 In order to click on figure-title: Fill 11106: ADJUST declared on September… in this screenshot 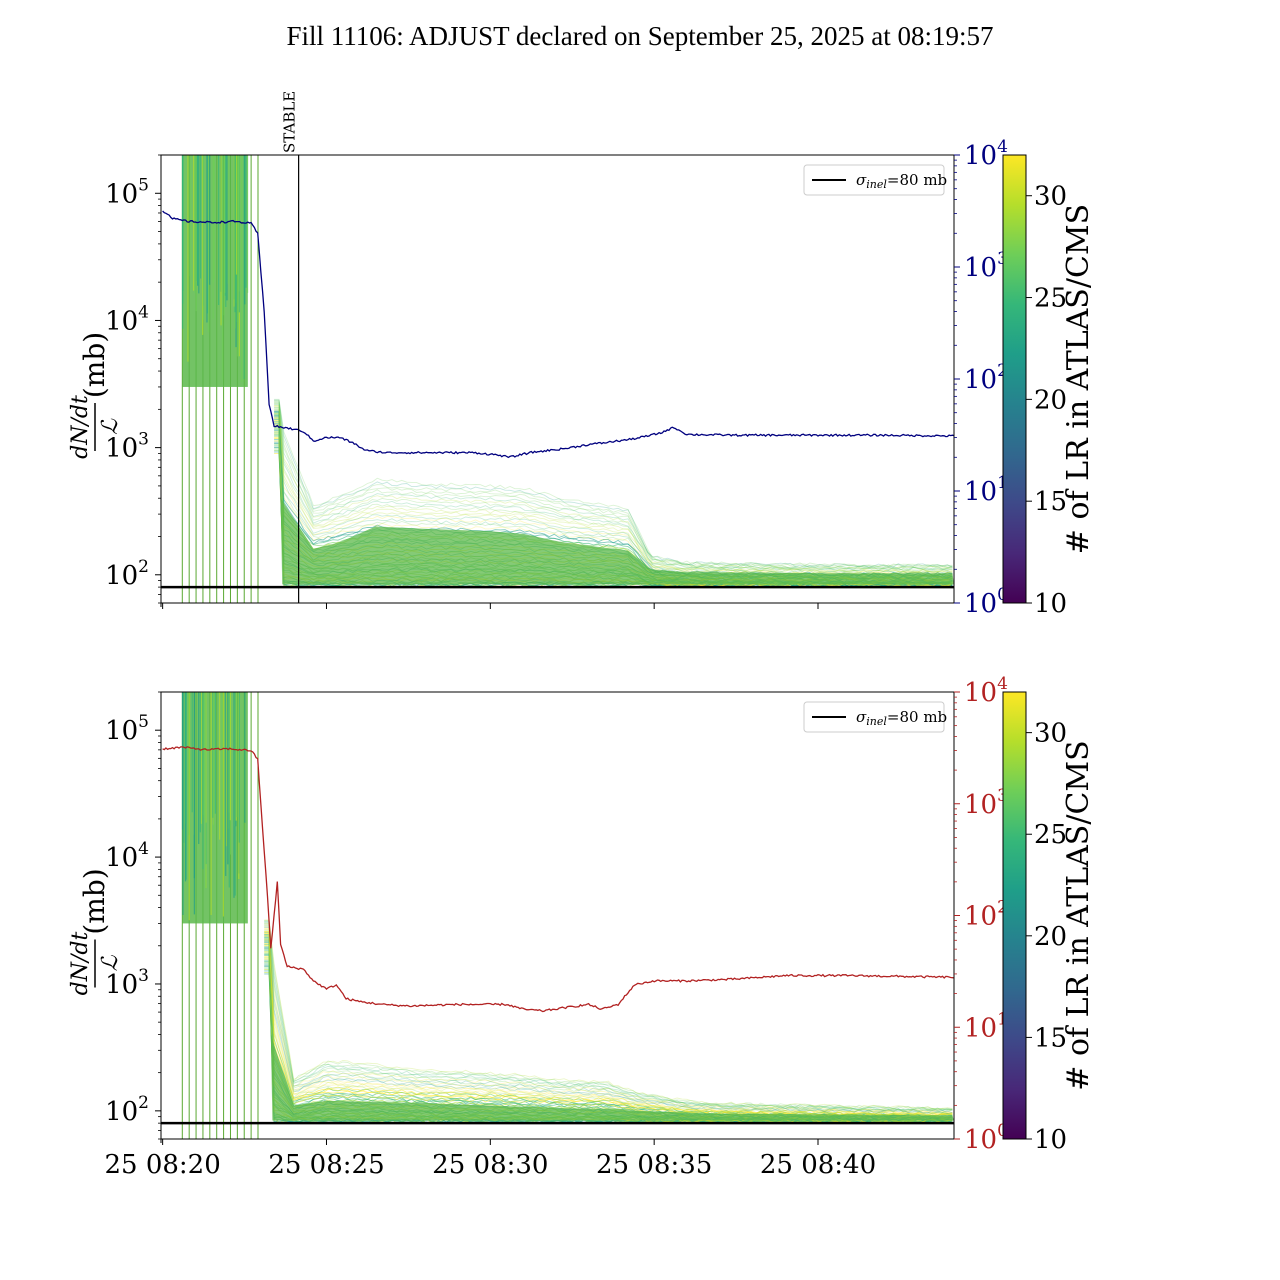, I will do `click(640, 36)`.